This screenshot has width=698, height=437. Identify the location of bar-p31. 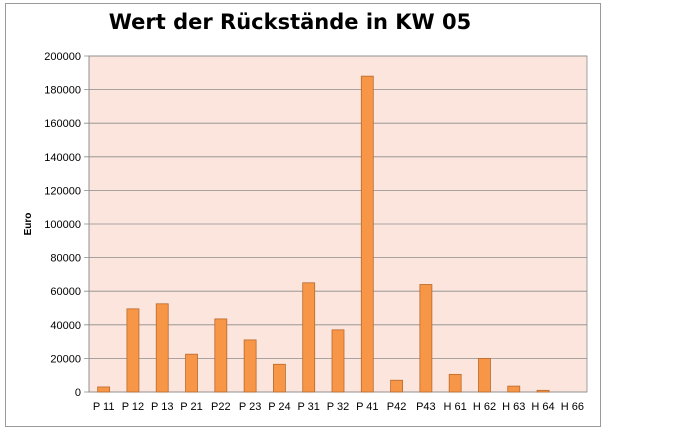
(309, 337).